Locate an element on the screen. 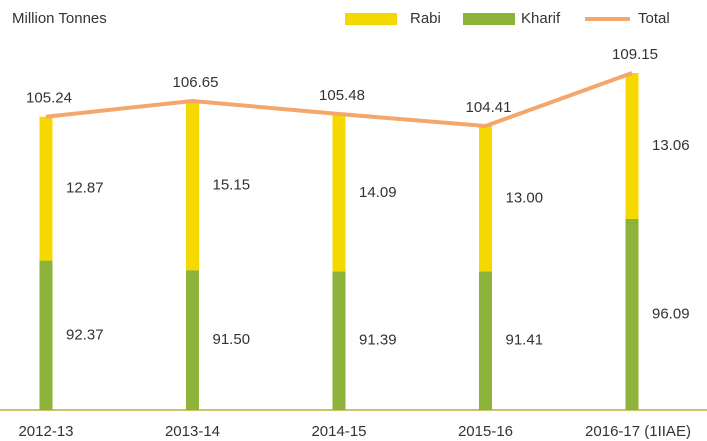 This screenshot has width=707, height=441. x-tick-label: 2013-14 is located at coordinates (192, 431).